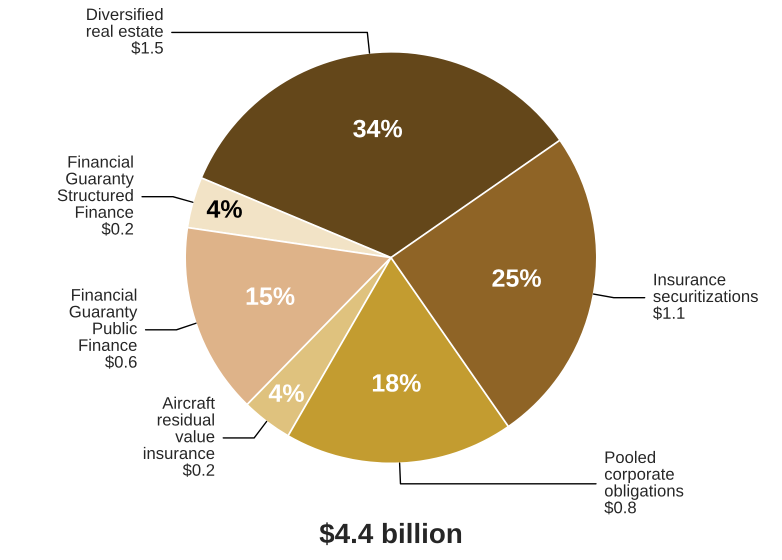 This screenshot has height=560, width=782. I want to click on slice-label: Financial Guaranty Structured Finance $0.2, so click(96, 195).